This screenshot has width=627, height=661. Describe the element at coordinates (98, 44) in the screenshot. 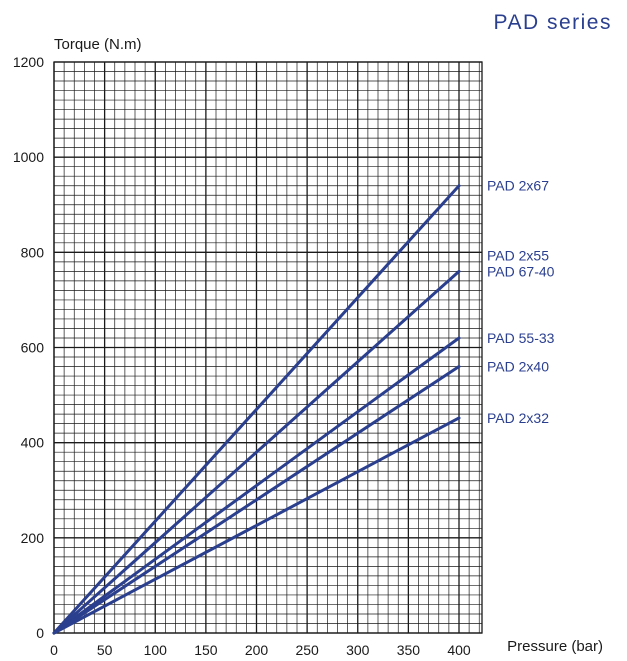

I see `y-axis-title: Torque (N.m)` at that location.